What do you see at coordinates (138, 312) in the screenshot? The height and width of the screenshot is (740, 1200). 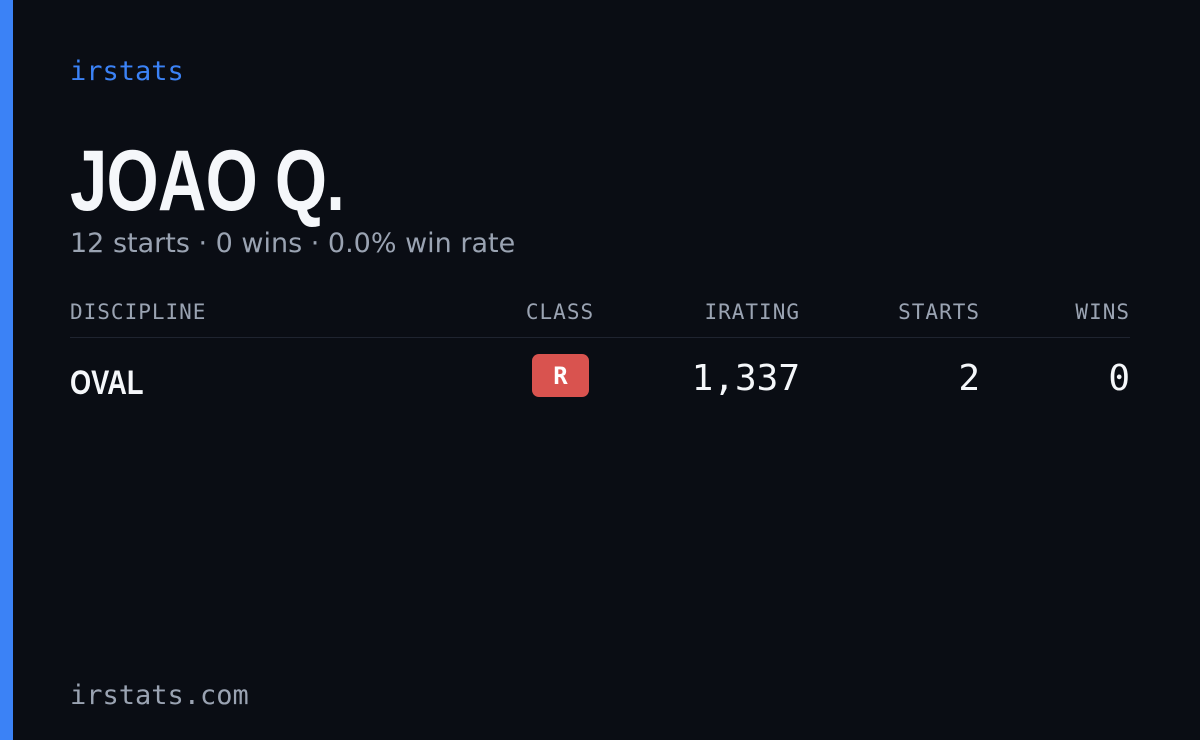 I see `header-discipline: DISCIPLINE` at bounding box center [138, 312].